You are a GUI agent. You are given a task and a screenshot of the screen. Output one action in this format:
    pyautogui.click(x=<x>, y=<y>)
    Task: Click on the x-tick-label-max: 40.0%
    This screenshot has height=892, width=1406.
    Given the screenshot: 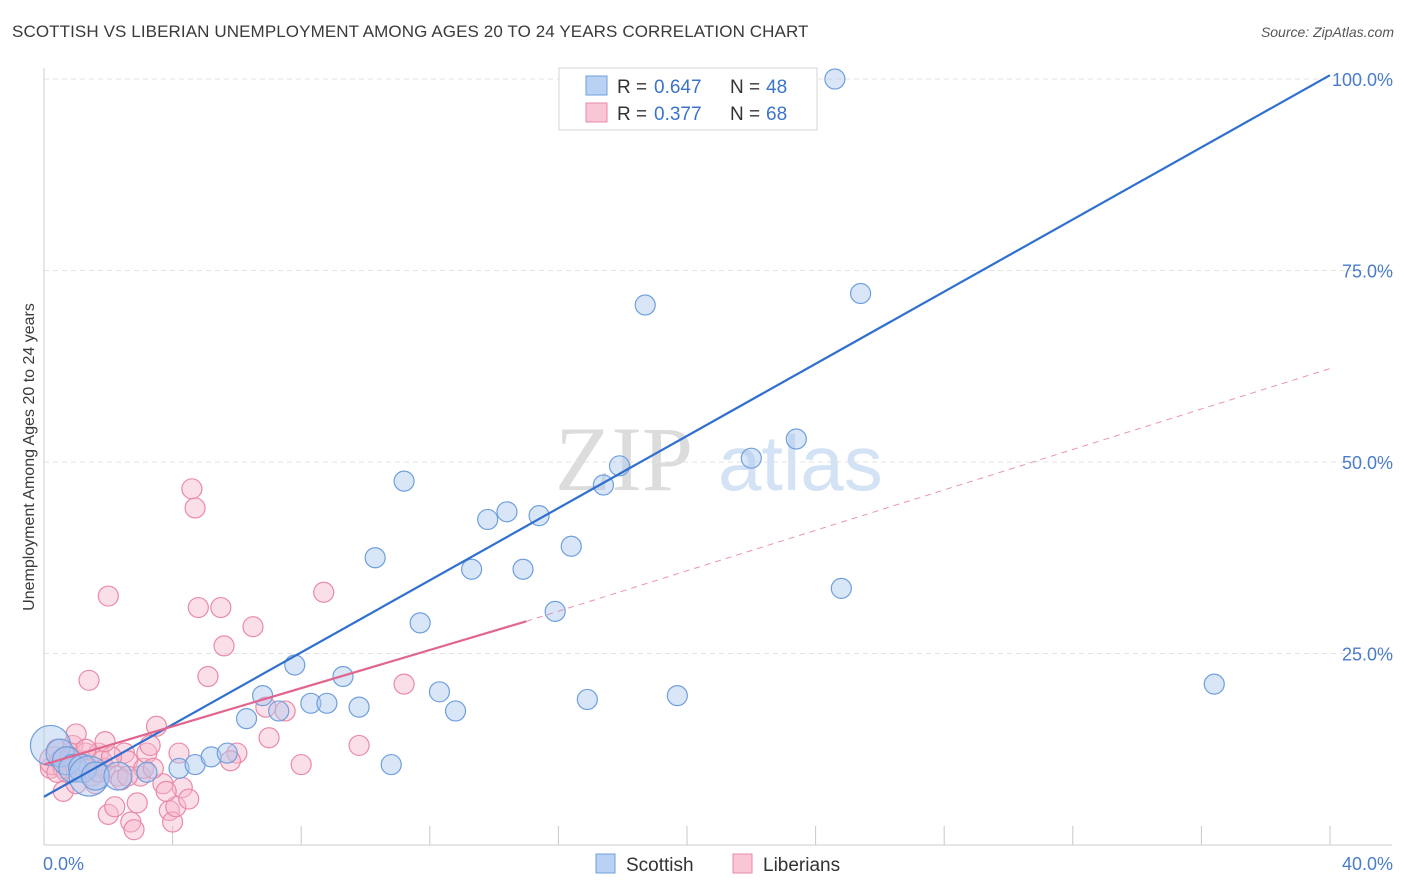 What is the action you would take?
    pyautogui.click(x=1367, y=864)
    